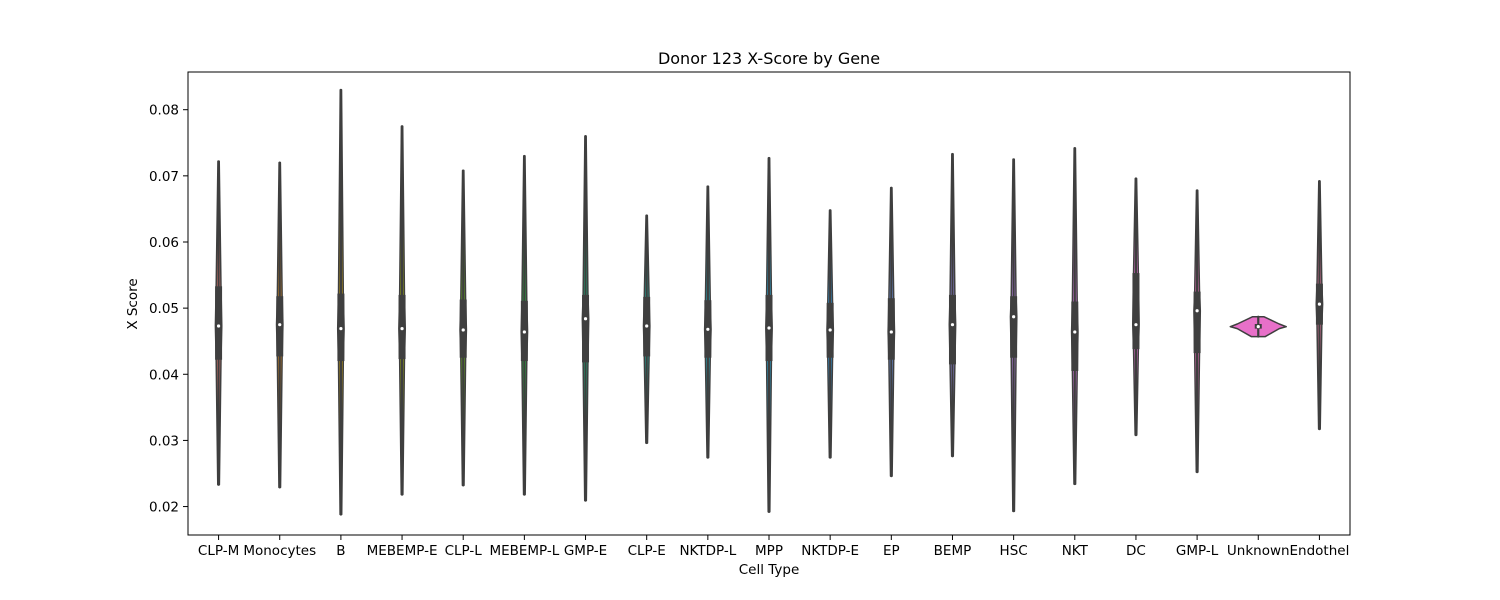 The image size is (1500, 600). I want to click on x-tick-label: NKT, so click(1075, 551).